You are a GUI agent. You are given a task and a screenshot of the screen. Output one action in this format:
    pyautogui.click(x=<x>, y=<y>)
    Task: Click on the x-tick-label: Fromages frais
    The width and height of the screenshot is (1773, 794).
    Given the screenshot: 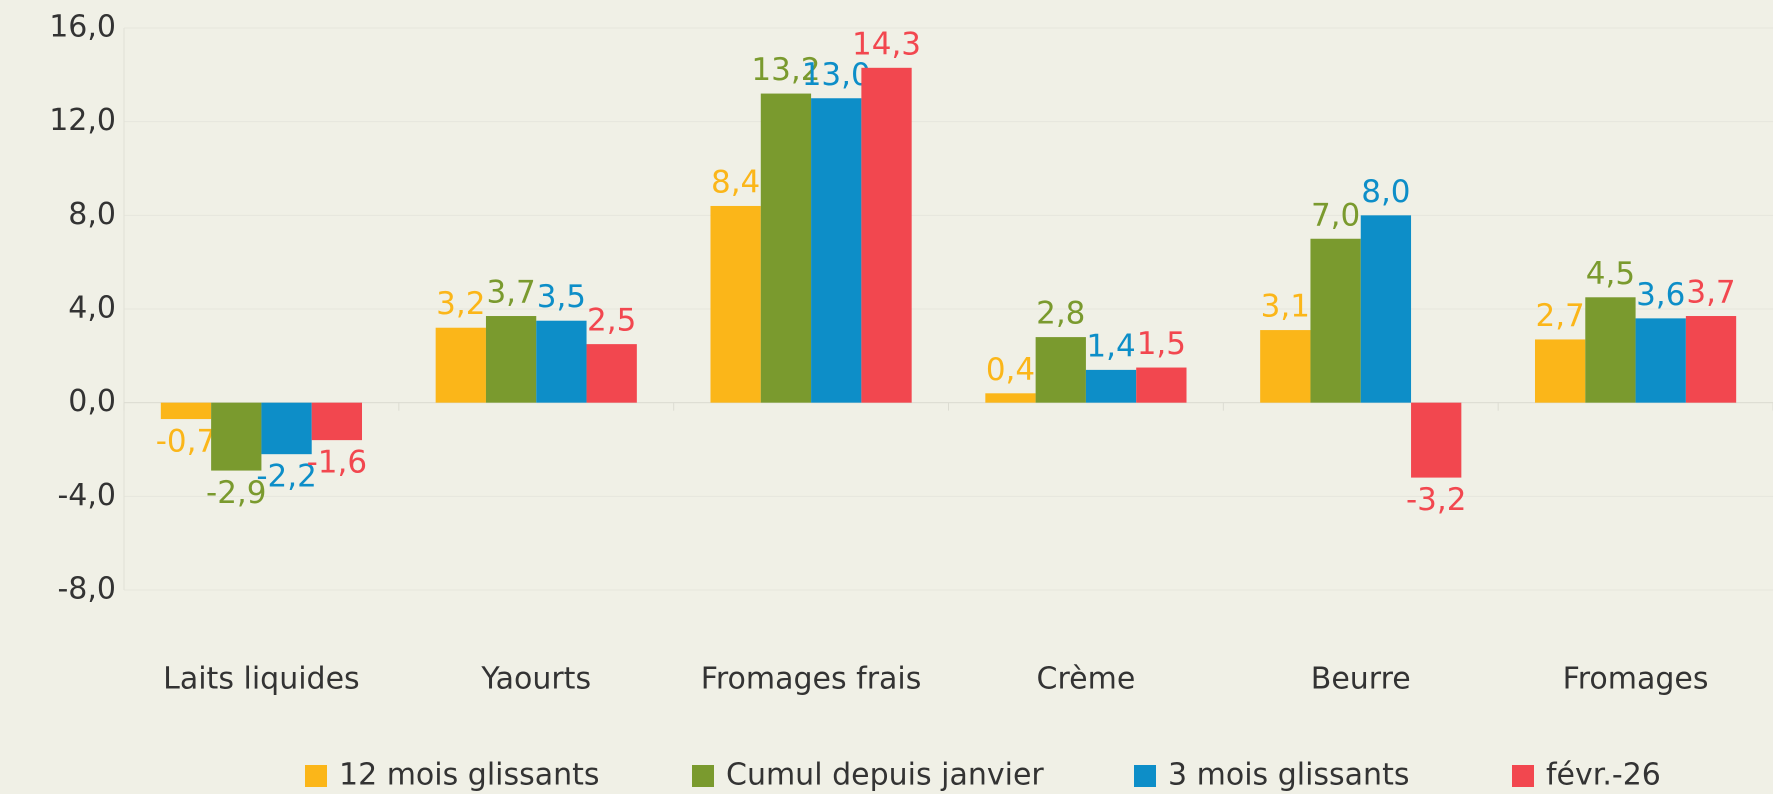 What is the action you would take?
    pyautogui.click(x=811, y=679)
    